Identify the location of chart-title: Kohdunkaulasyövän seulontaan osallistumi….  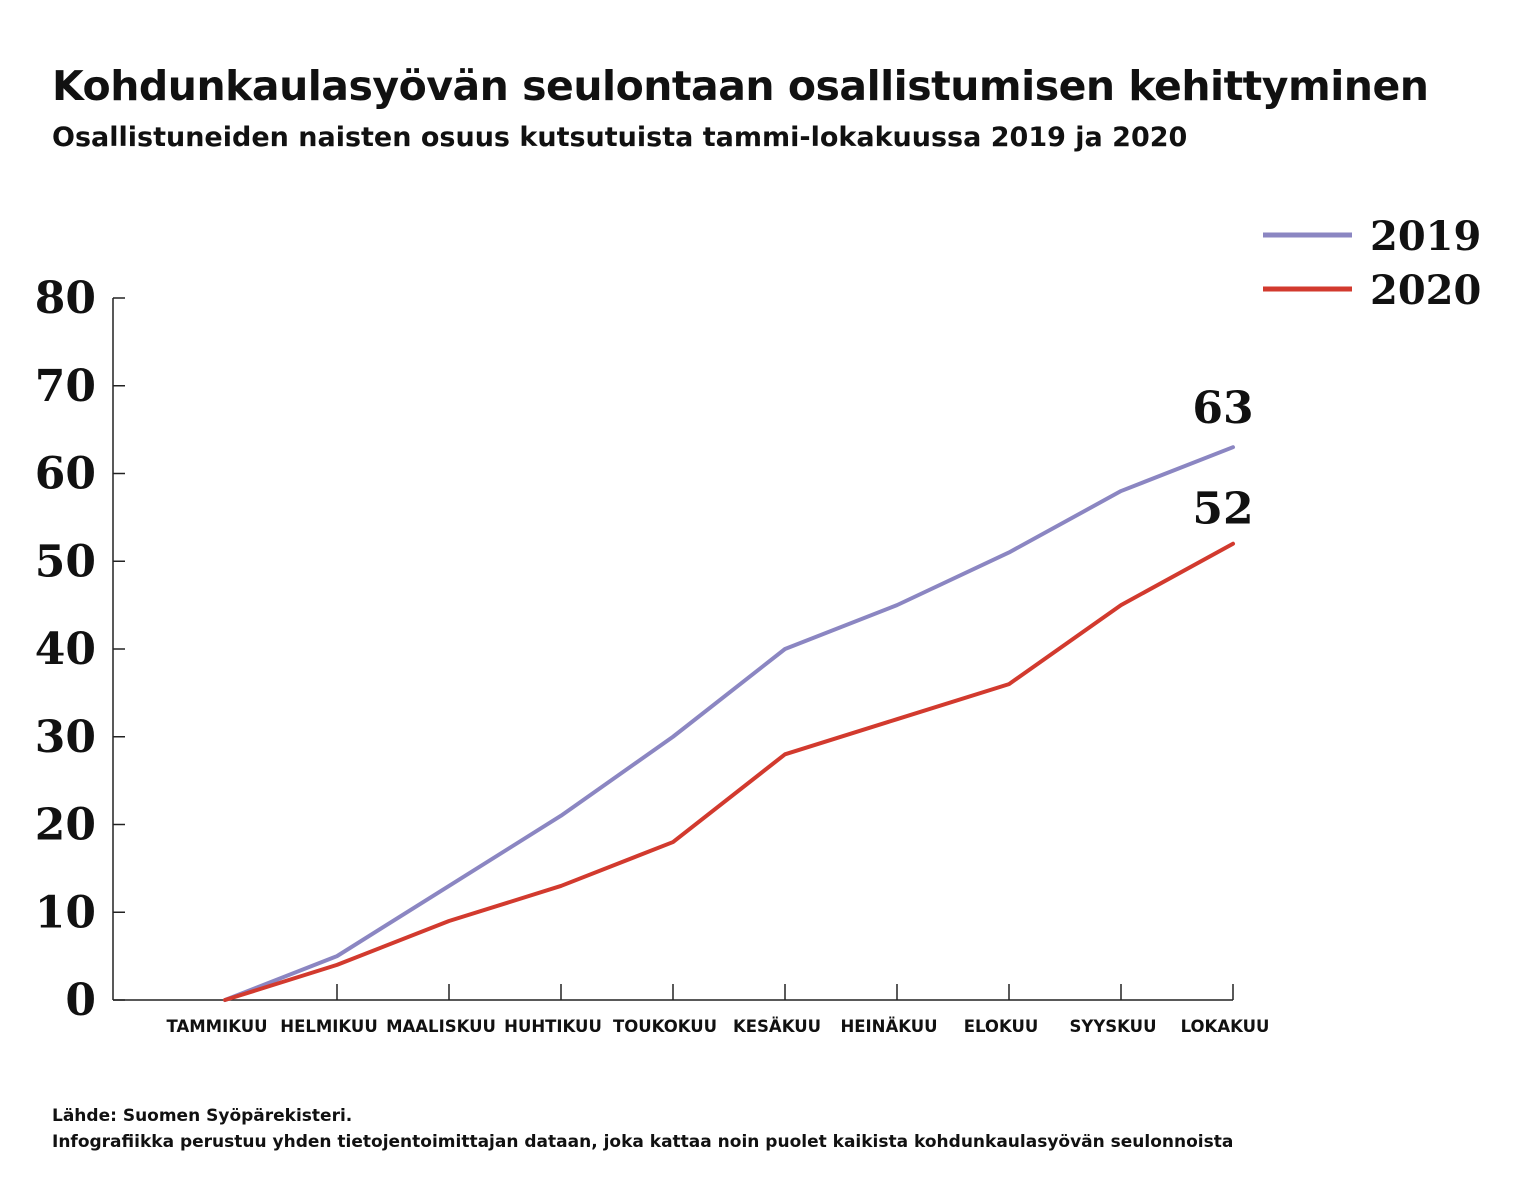
(740, 86).